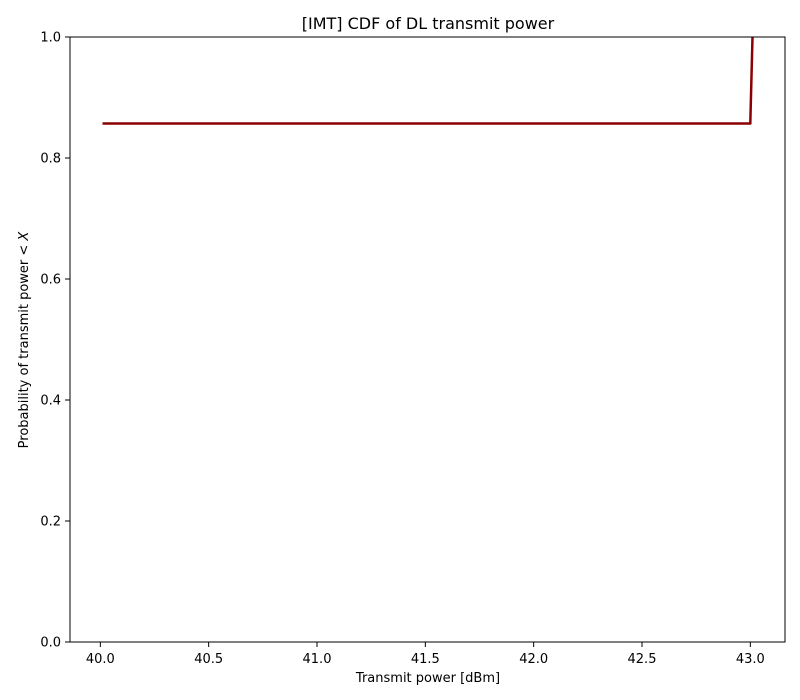 The image size is (800, 700). I want to click on cdf-series-line, so click(428, 80).